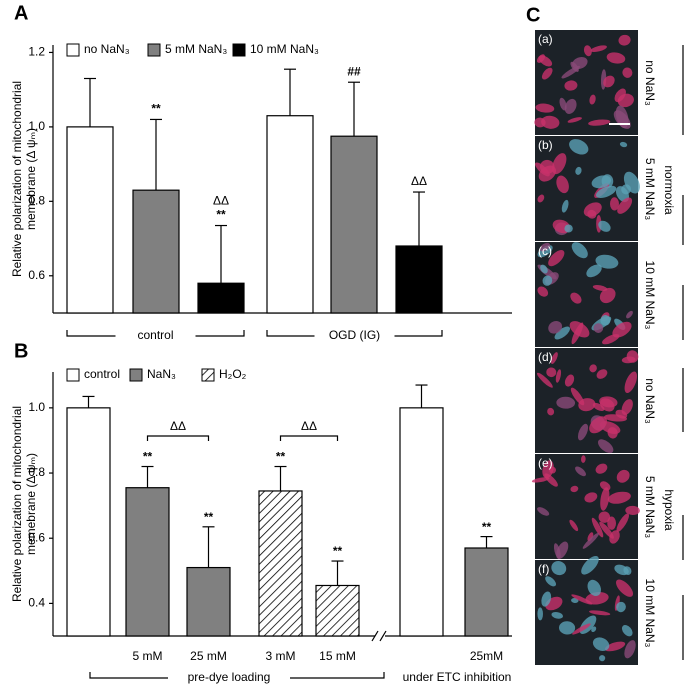 The height and width of the screenshot is (687, 686). I want to click on condition-label: hypoxia, so click(669, 510).